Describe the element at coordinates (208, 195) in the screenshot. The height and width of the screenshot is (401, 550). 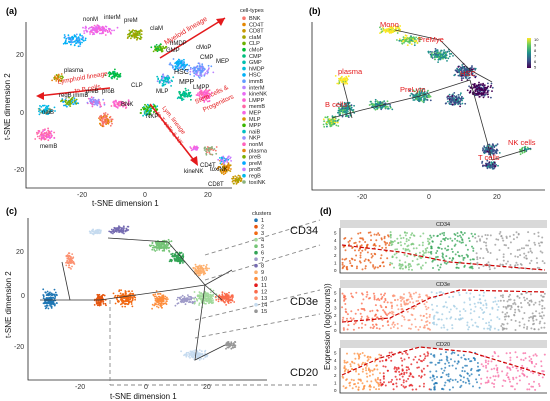
I see `panel-a-xtick: 20` at that location.